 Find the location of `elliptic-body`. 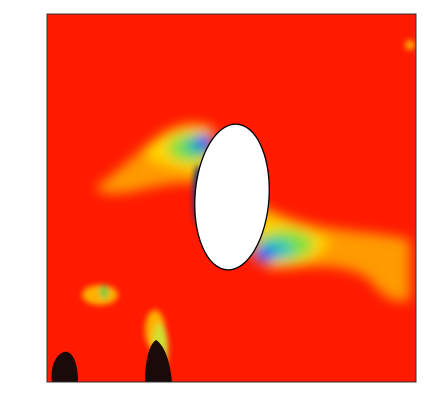

elliptic-body is located at coordinates (232, 197).